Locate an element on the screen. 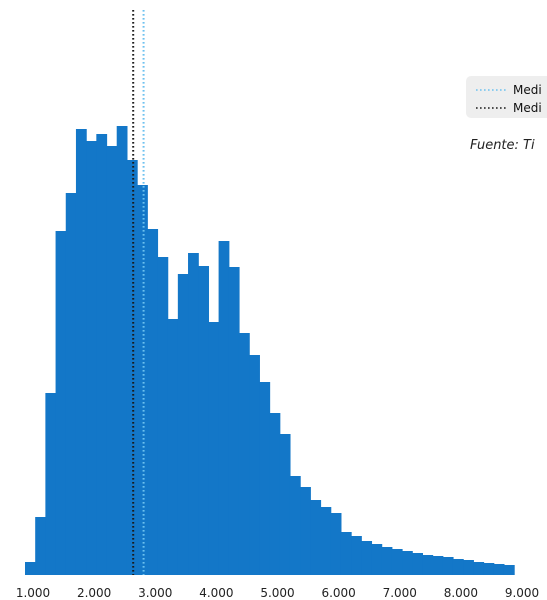  legend-label-median-dark: Medi is located at coordinates (527, 108).